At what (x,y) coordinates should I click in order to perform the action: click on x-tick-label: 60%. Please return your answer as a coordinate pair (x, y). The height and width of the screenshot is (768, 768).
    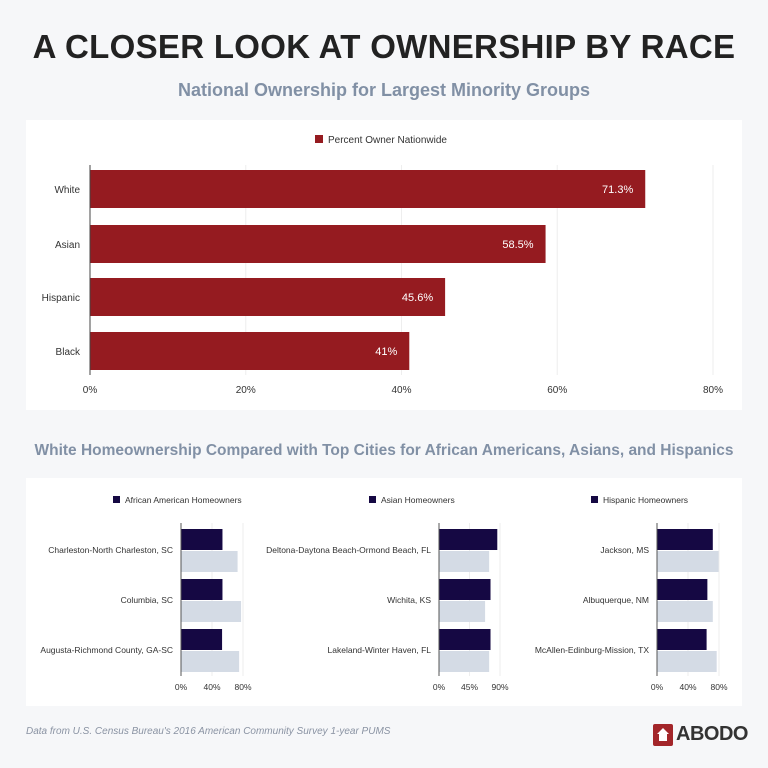
    Looking at the image, I should click on (557, 390).